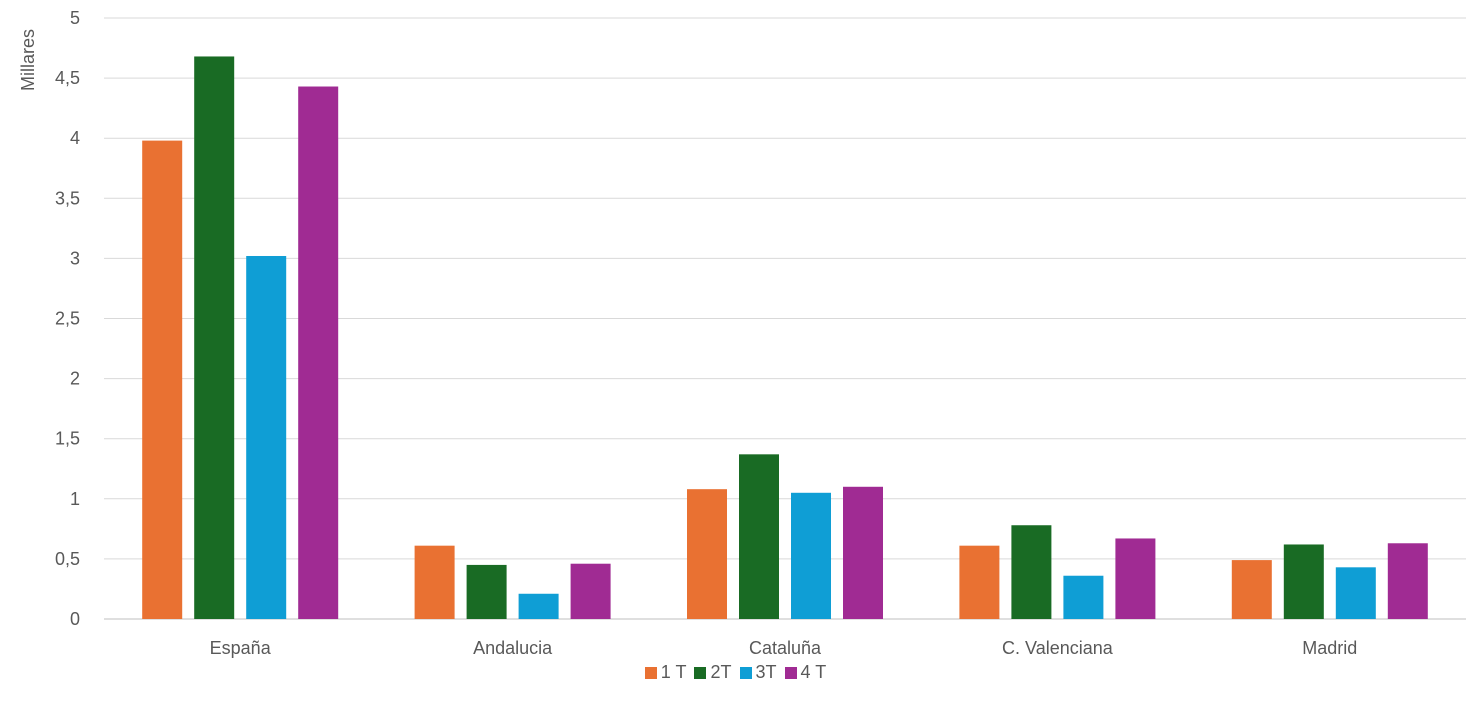 This screenshot has height=717, width=1471. Describe the element at coordinates (241, 648) in the screenshot. I see `x-tick-label: España` at that location.